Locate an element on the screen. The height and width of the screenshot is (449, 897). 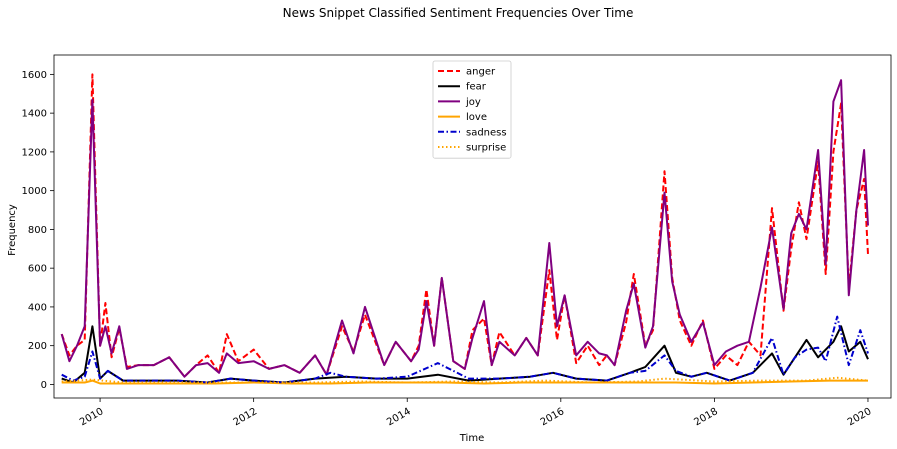
y-axis: 0 200 400 600 800 1000 1200 1400 1600 is located at coordinates (38, 230).